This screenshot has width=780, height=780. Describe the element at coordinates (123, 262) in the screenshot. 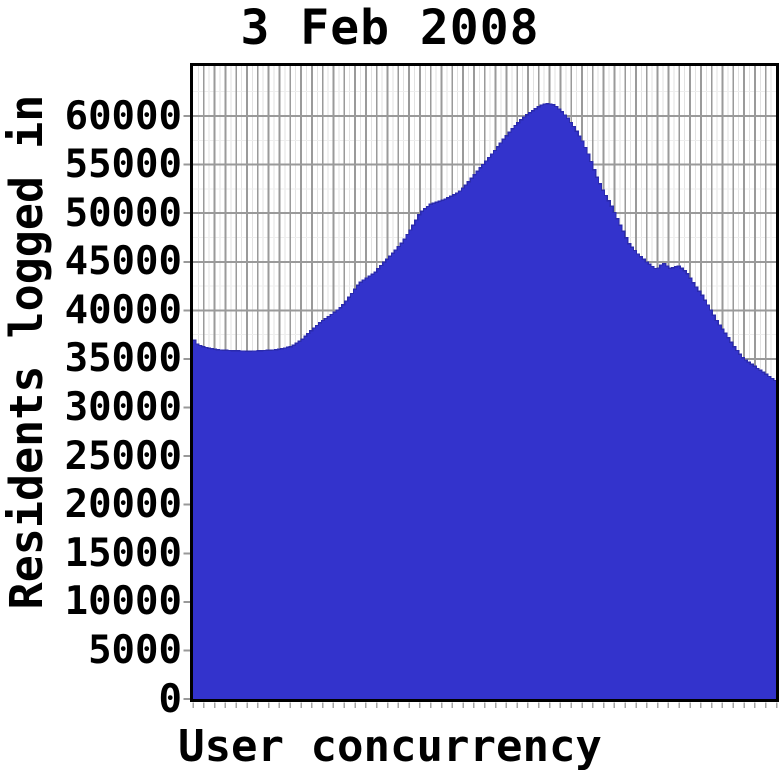

I see `y-tick-label-45000: 45000` at that location.